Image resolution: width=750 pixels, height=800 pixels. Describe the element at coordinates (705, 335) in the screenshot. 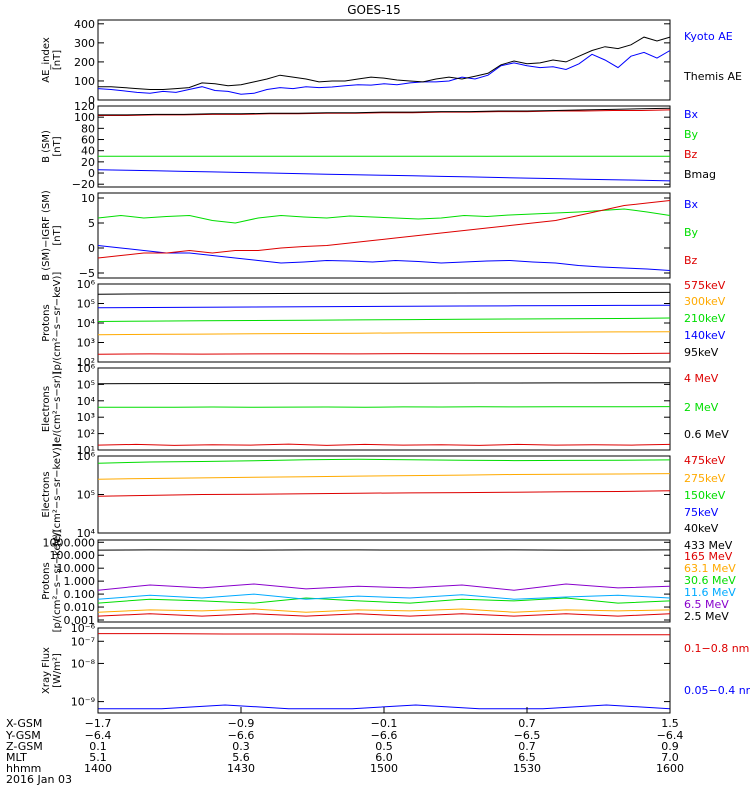

I see `legend-entry: 140keV` at that location.